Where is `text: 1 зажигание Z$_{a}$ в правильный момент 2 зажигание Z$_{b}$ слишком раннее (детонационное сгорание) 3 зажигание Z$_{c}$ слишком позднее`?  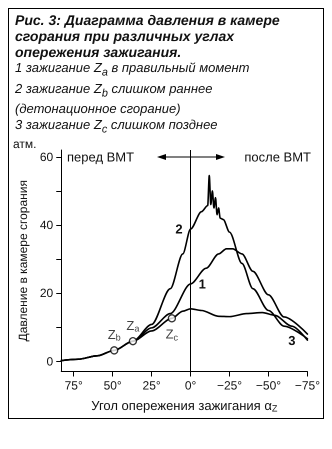 text: 1 зажигание Z$_{a}$ в правильный момент 2 зажигание Z$_{b}$ слишком раннее (детонационное сгорание) 3 зажигание Z$_{c}$ слишком позднее is located at coordinates (132, 98).